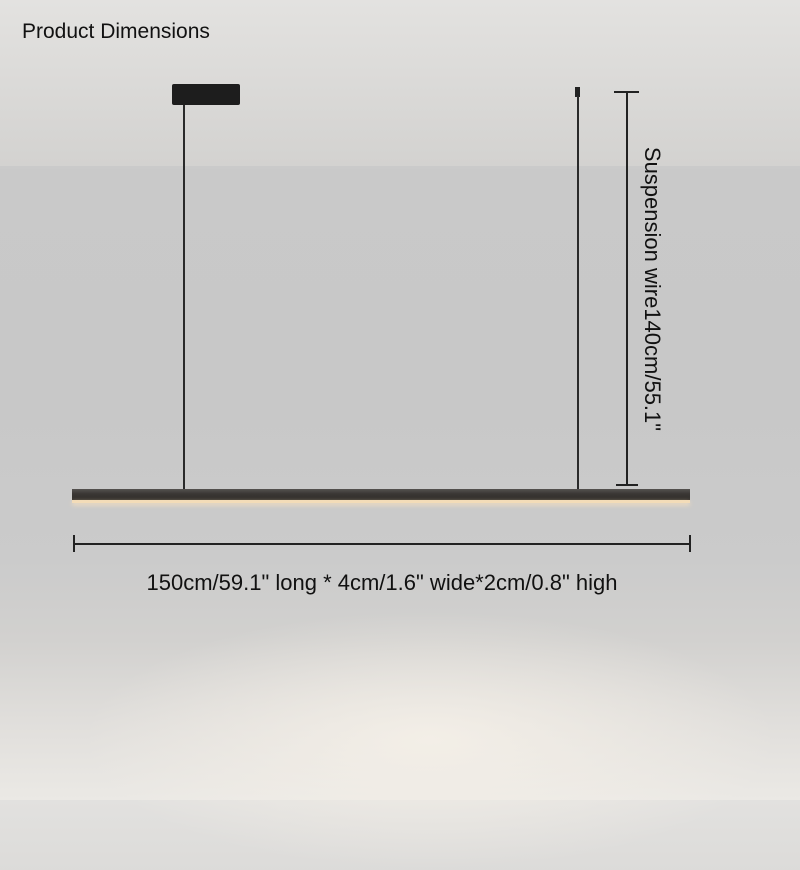  What do you see at coordinates (627, 288) in the screenshot?
I see `suspension-dimension-line` at bounding box center [627, 288].